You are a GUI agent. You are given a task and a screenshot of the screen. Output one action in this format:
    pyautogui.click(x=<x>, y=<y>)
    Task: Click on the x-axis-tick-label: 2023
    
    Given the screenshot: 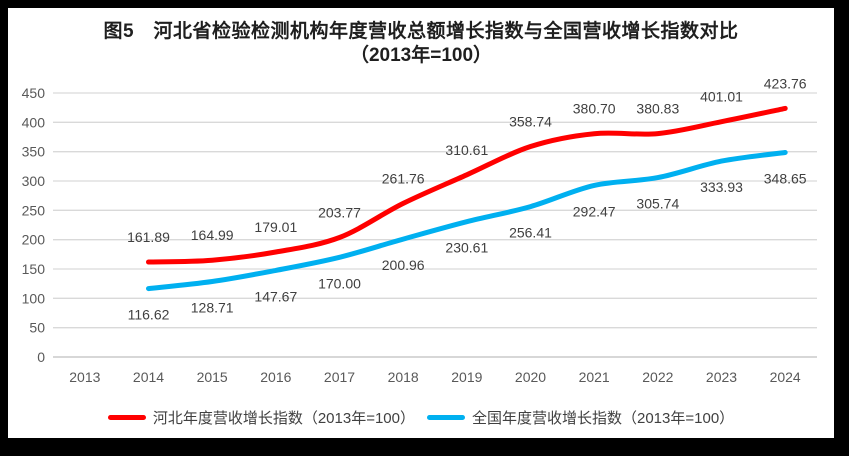 What is the action you would take?
    pyautogui.click(x=721, y=377)
    